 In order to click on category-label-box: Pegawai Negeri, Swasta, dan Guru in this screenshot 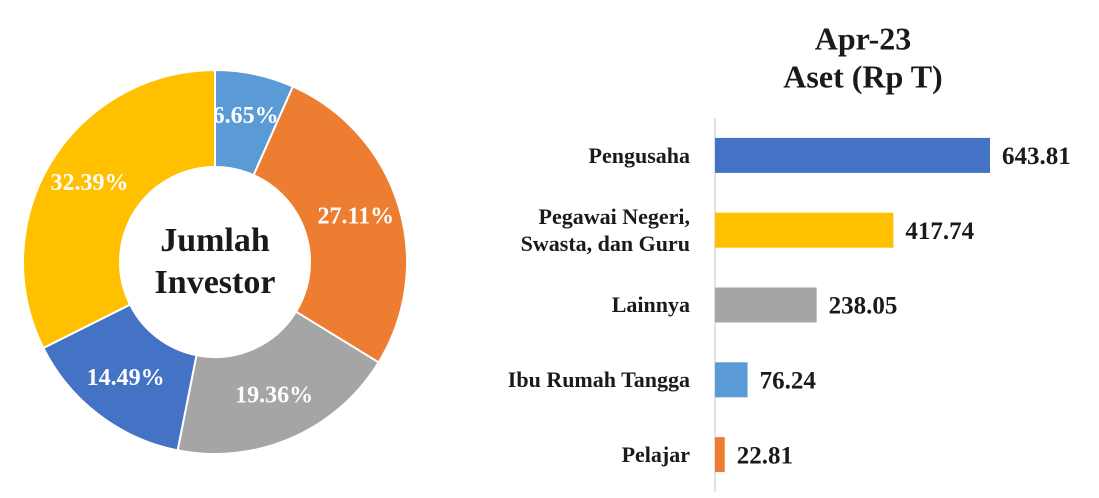, I will do `click(605, 230)`.